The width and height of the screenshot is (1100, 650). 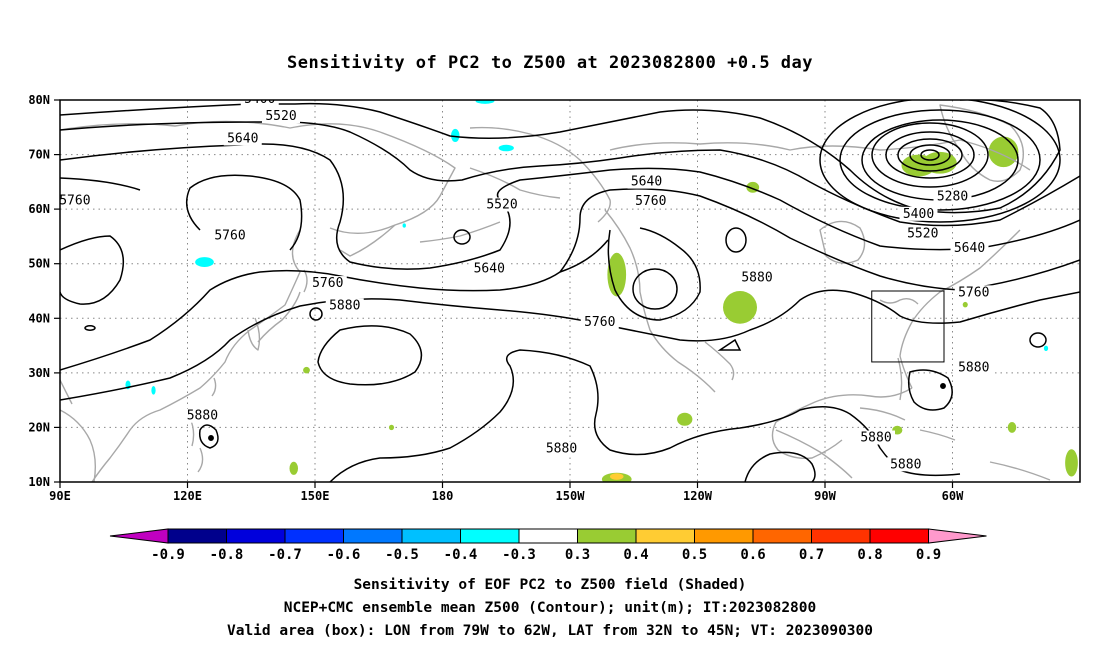 What do you see at coordinates (227, 555) in the screenshot?
I see `colorbar-label: -0.8` at bounding box center [227, 555].